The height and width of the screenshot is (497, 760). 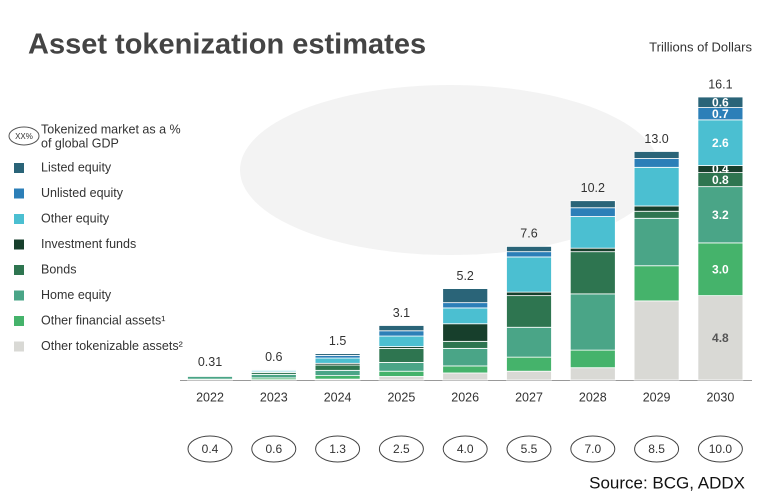 What do you see at coordinates (529, 397) in the screenshot?
I see `x-tick-label: 2027` at bounding box center [529, 397].